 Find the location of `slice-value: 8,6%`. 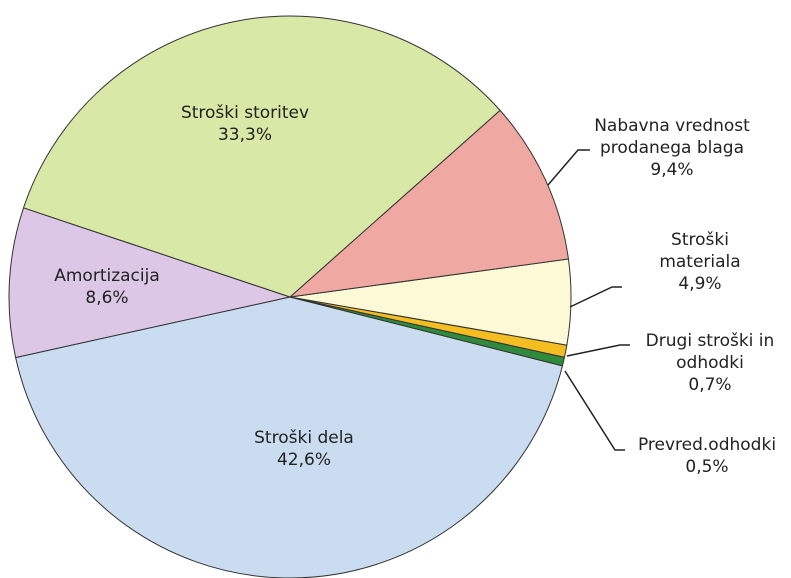

slice-value: 8,6% is located at coordinates (107, 298).